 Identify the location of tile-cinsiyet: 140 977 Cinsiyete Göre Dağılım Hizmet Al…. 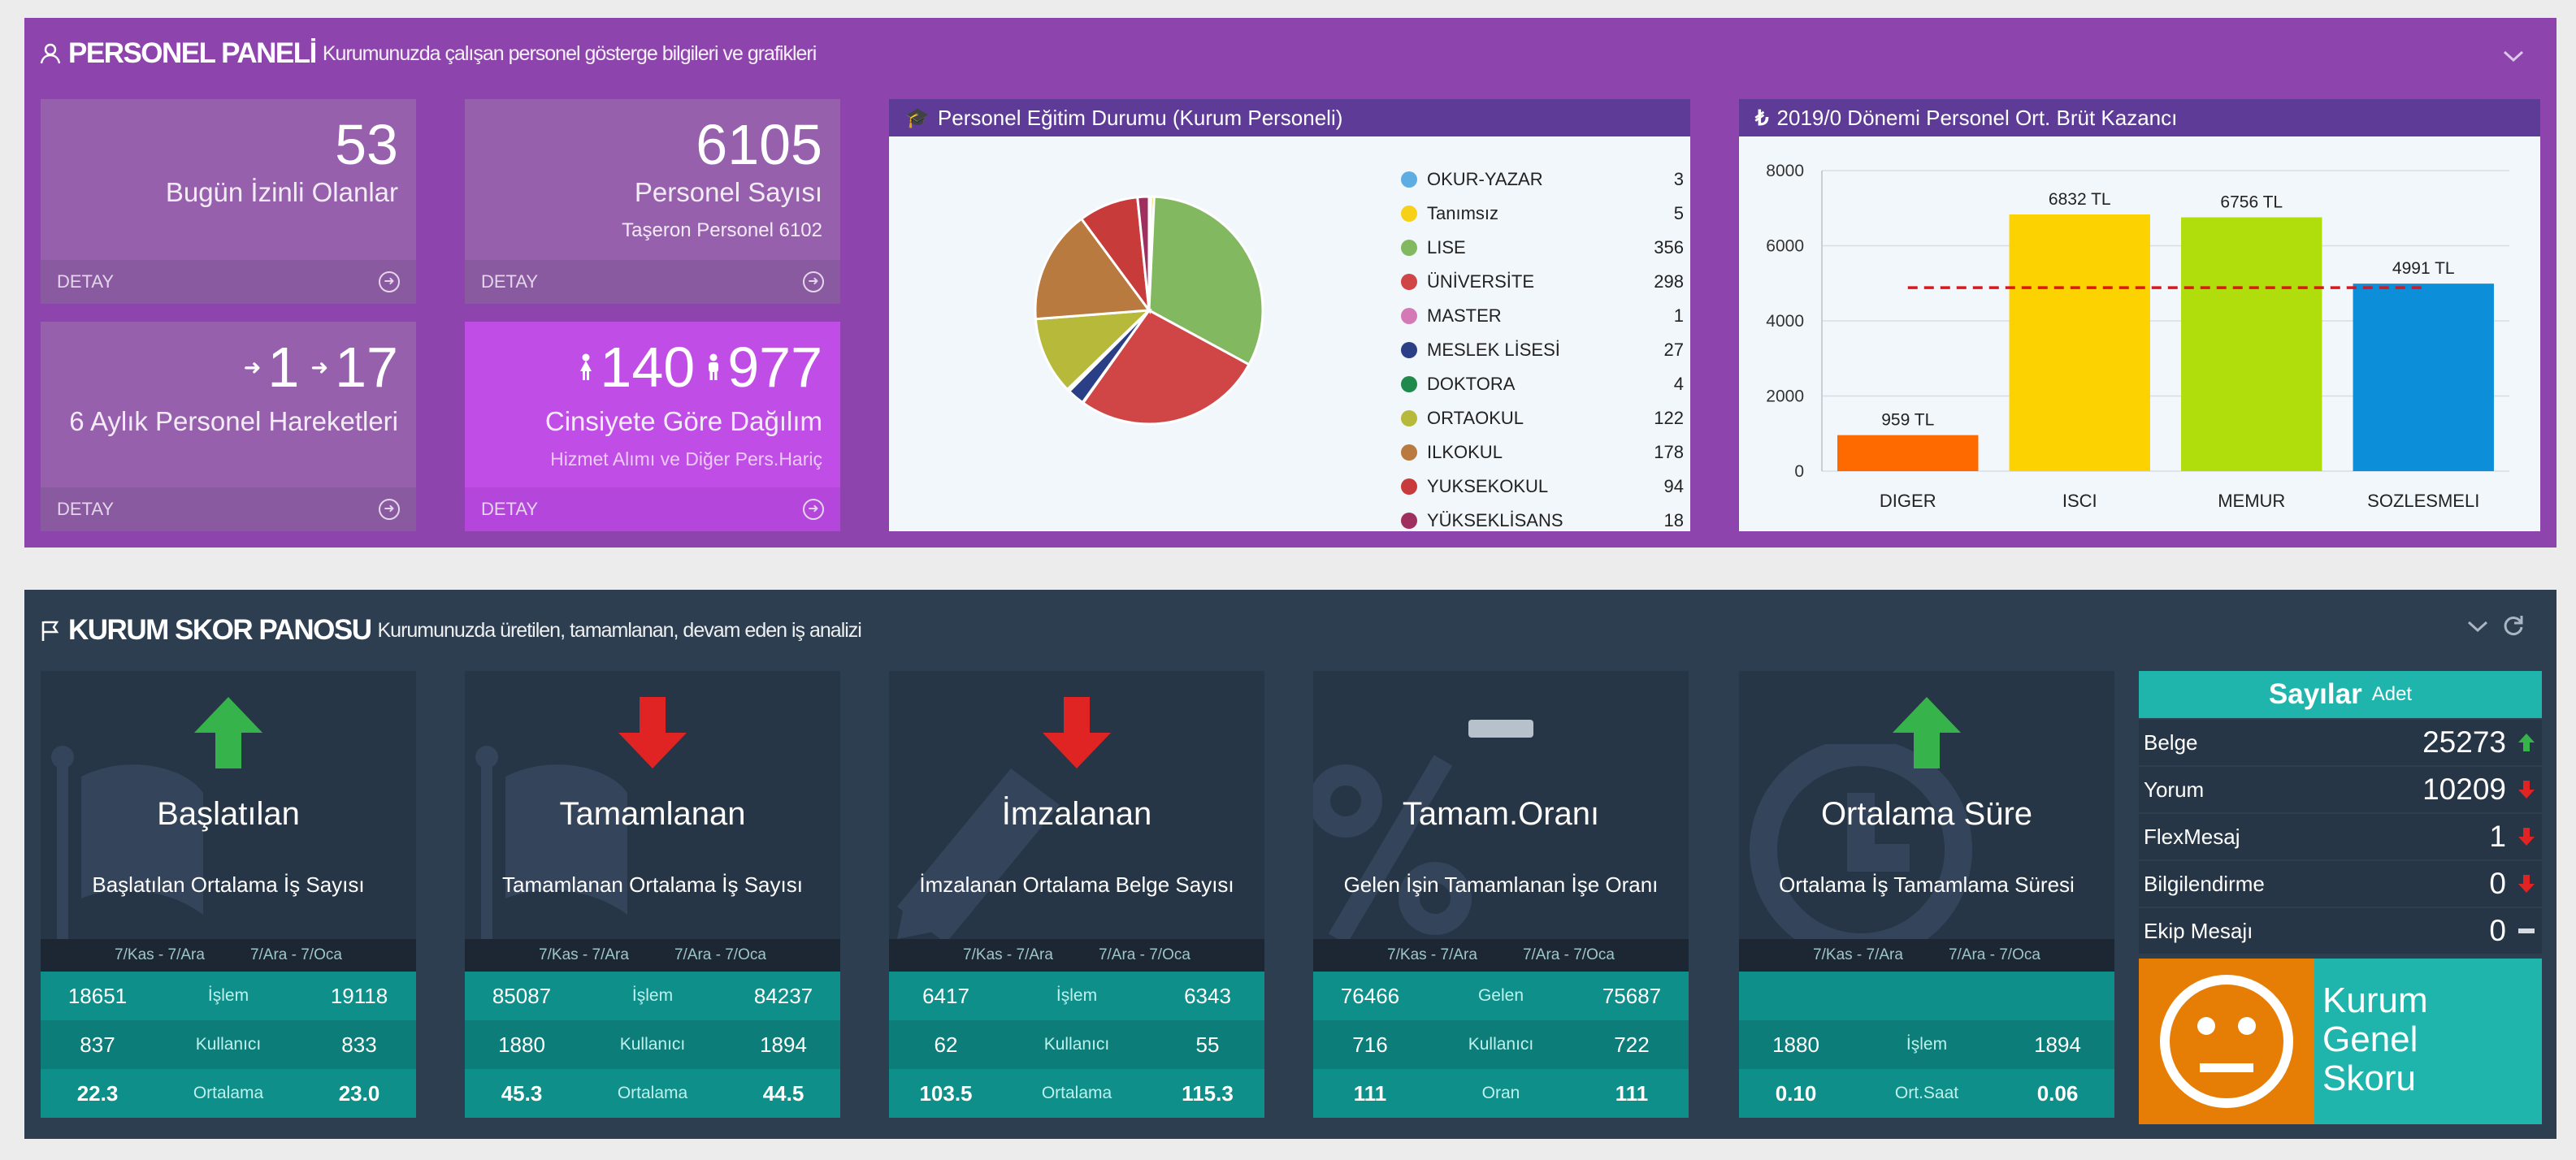
(653, 426).